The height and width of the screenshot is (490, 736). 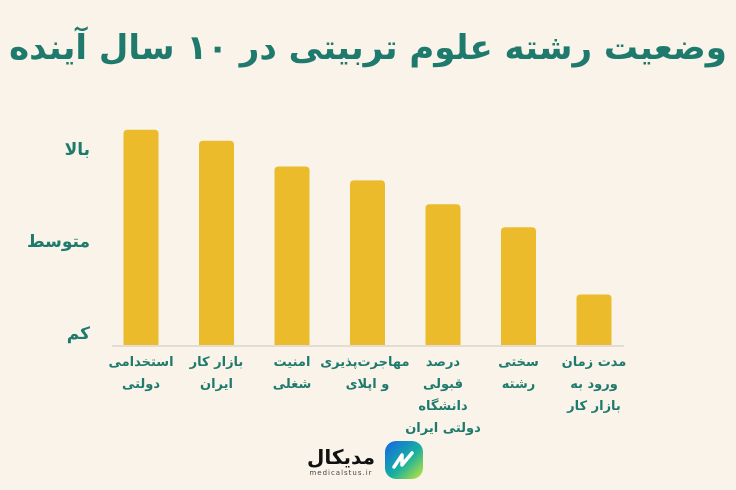 I want to click on x-tick-label: بازار کار ایران, so click(x=216, y=373).